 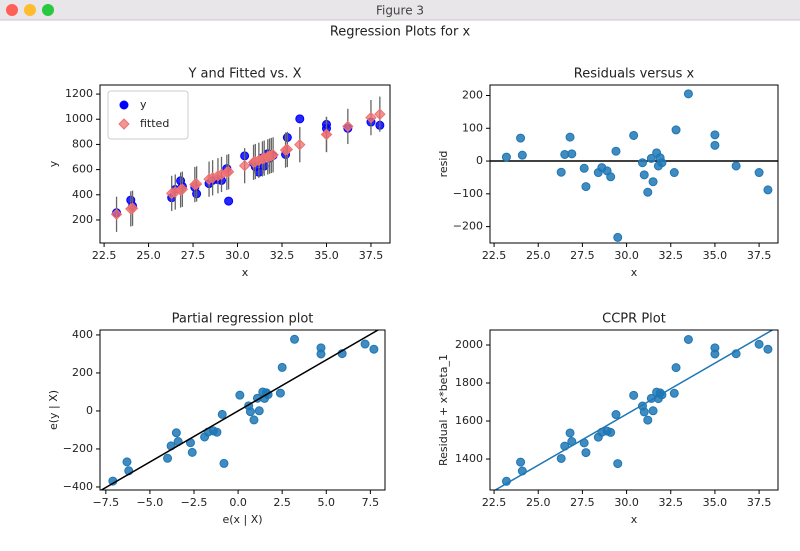 I want to click on axes-title: Partial regression plot, so click(x=243, y=319).